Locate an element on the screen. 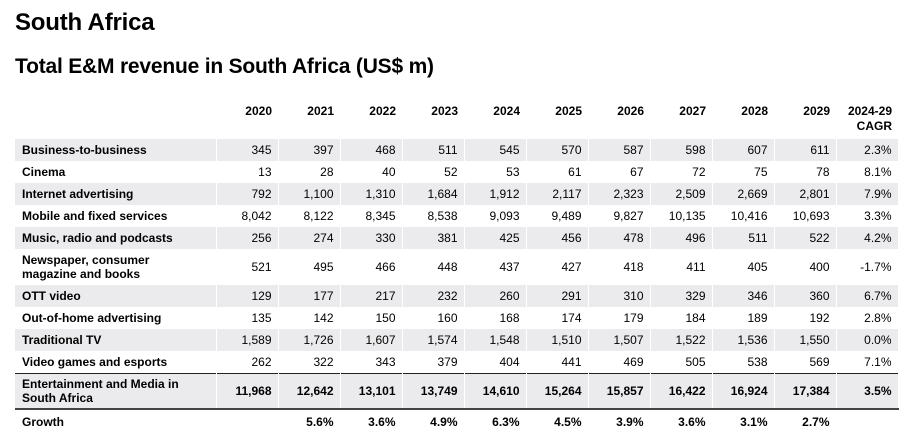  value-cell: 792 is located at coordinates (247, 194).